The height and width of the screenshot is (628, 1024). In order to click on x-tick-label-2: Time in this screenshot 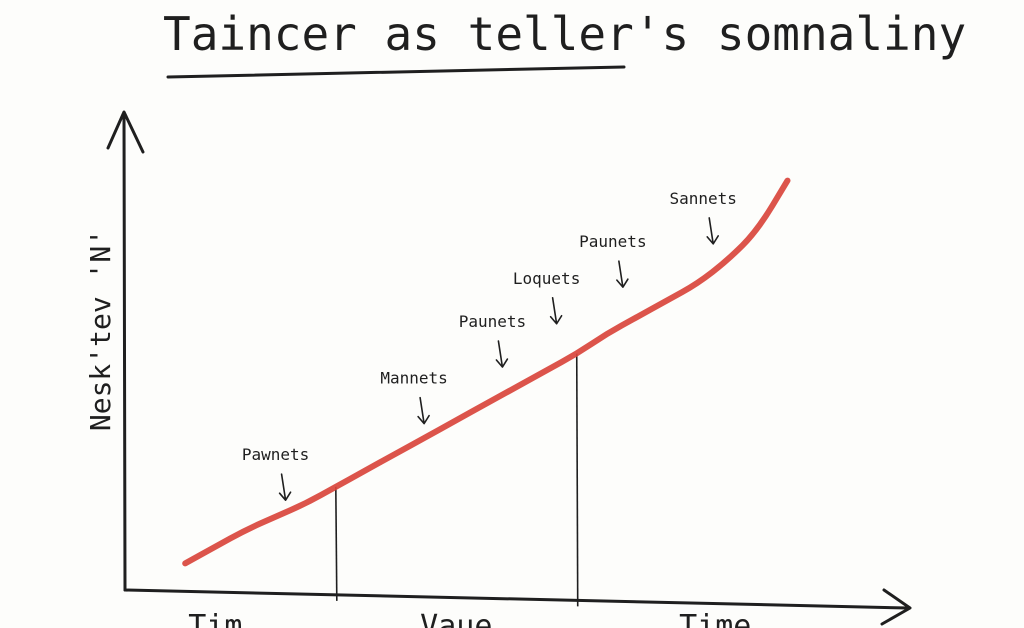, I will do `click(715, 618)`.